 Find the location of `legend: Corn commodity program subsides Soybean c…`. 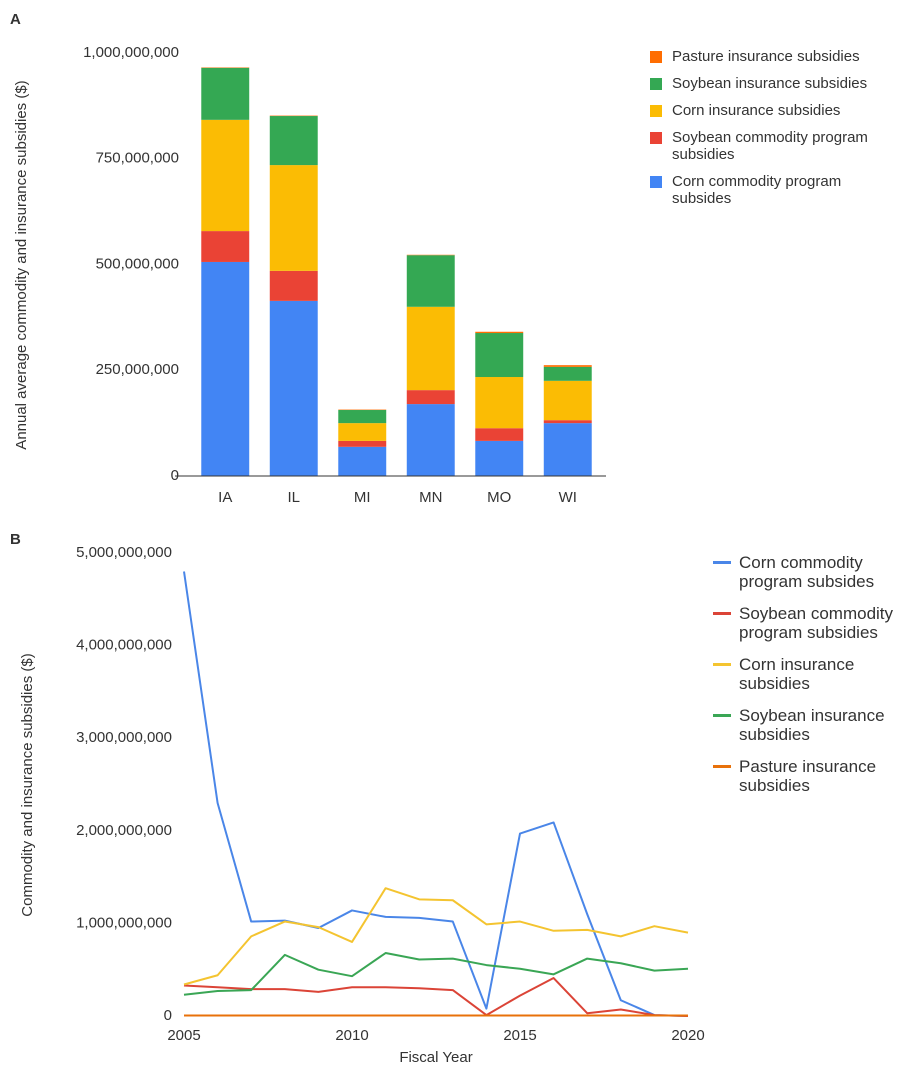

legend: Corn commodity program subsides Soybean c… is located at coordinates (808, 680).